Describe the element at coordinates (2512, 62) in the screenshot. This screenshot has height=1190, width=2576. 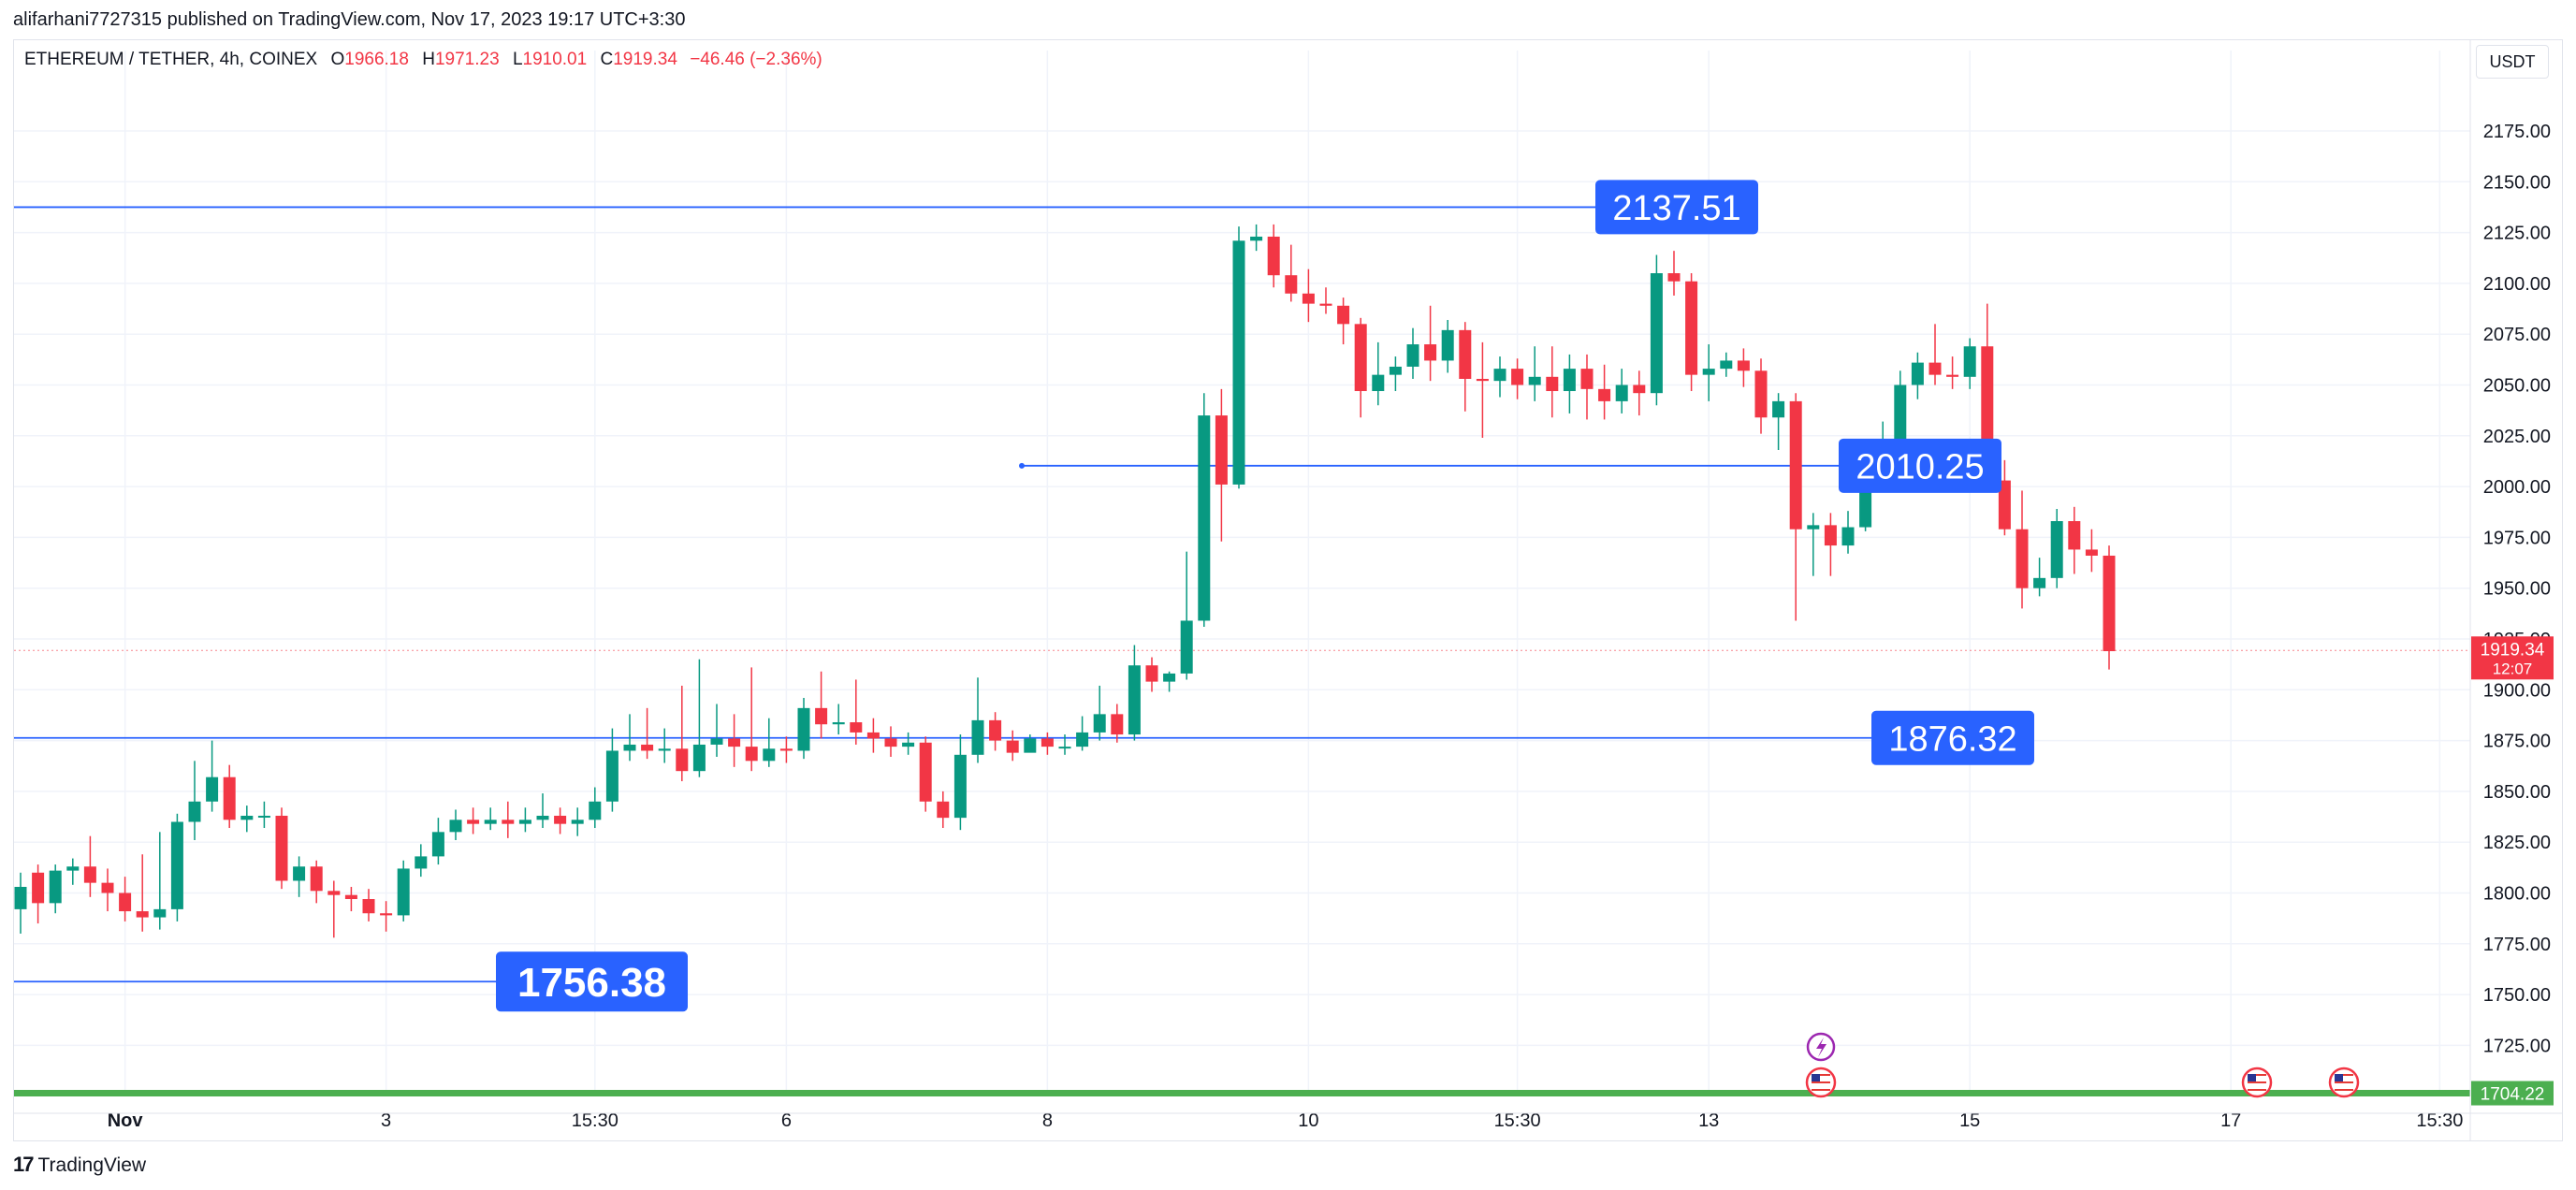
I see `currency-button: USDT` at that location.